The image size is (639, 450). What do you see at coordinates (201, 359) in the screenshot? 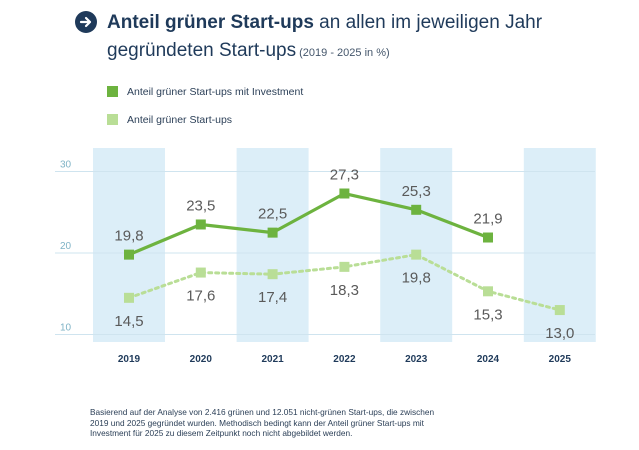
I see `x-tick-label: 2020` at bounding box center [201, 359].